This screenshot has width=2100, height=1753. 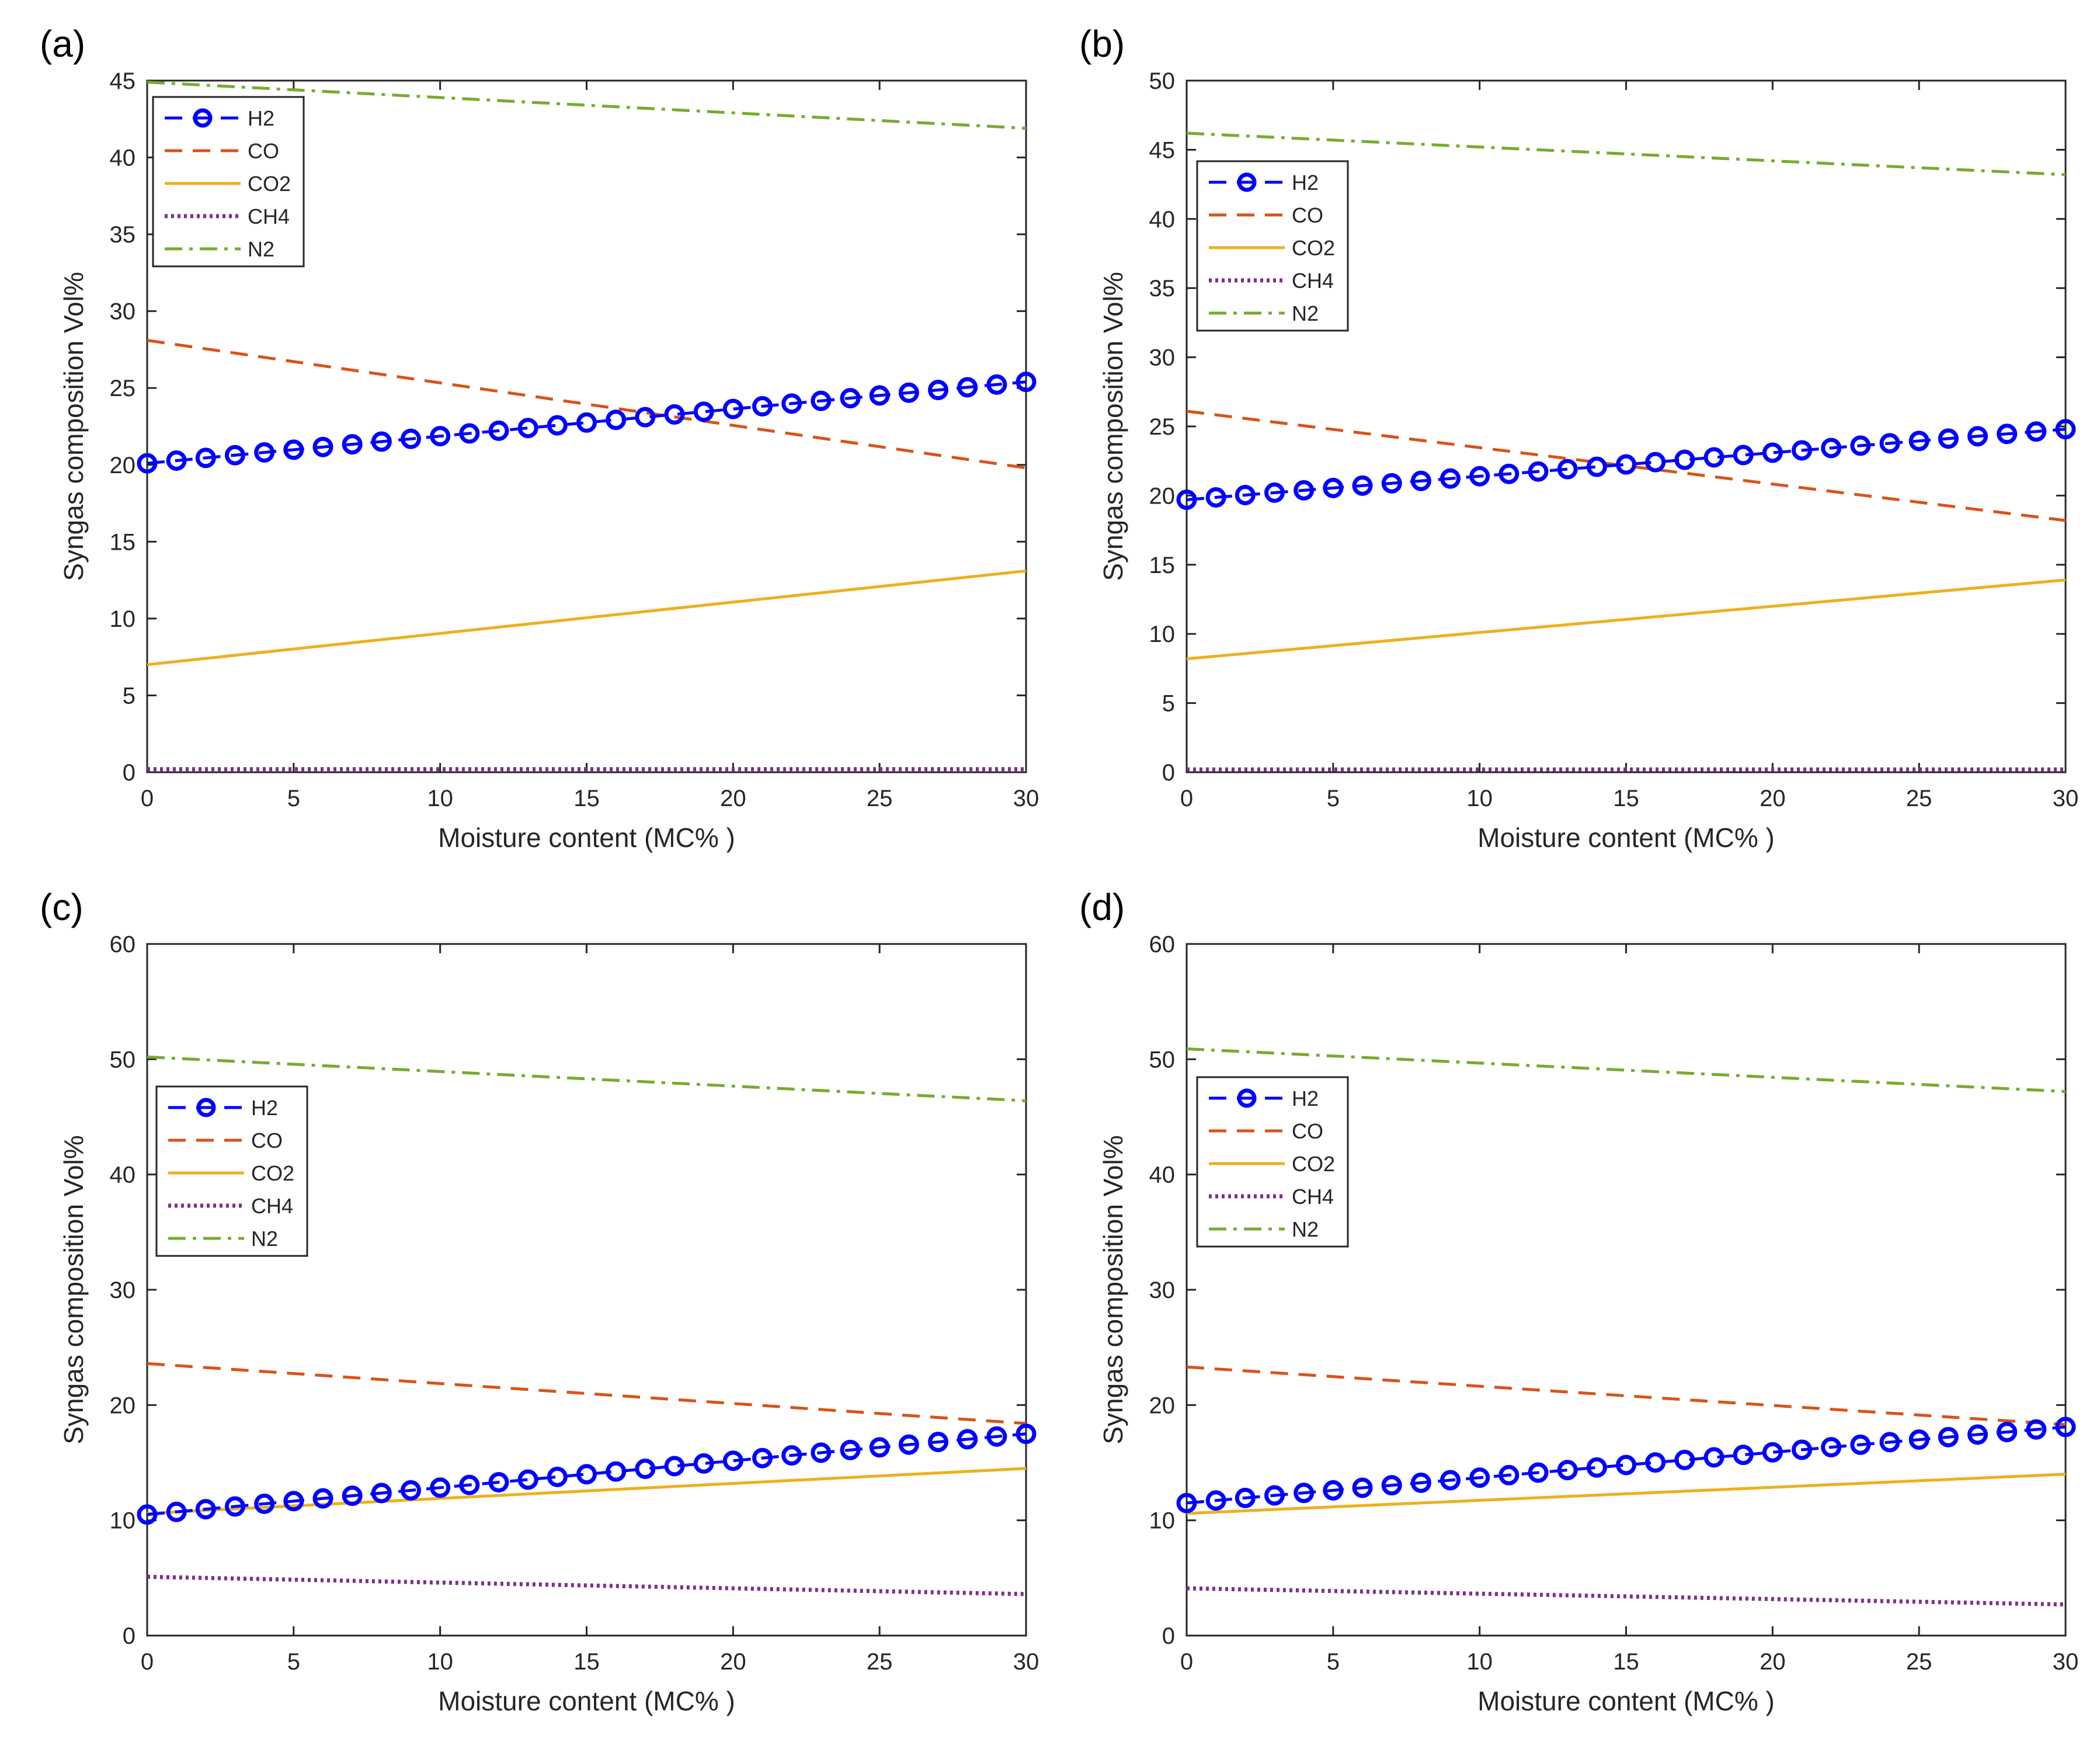 I want to click on x-tick-label: 20, so click(x=1773, y=799).